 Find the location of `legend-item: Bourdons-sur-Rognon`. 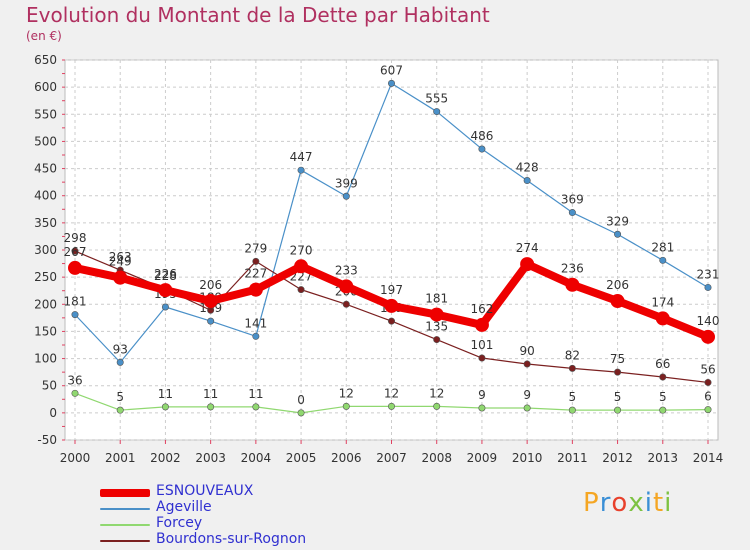

legend-item: Bourdons-sur-Rognon is located at coordinates (250, 539).